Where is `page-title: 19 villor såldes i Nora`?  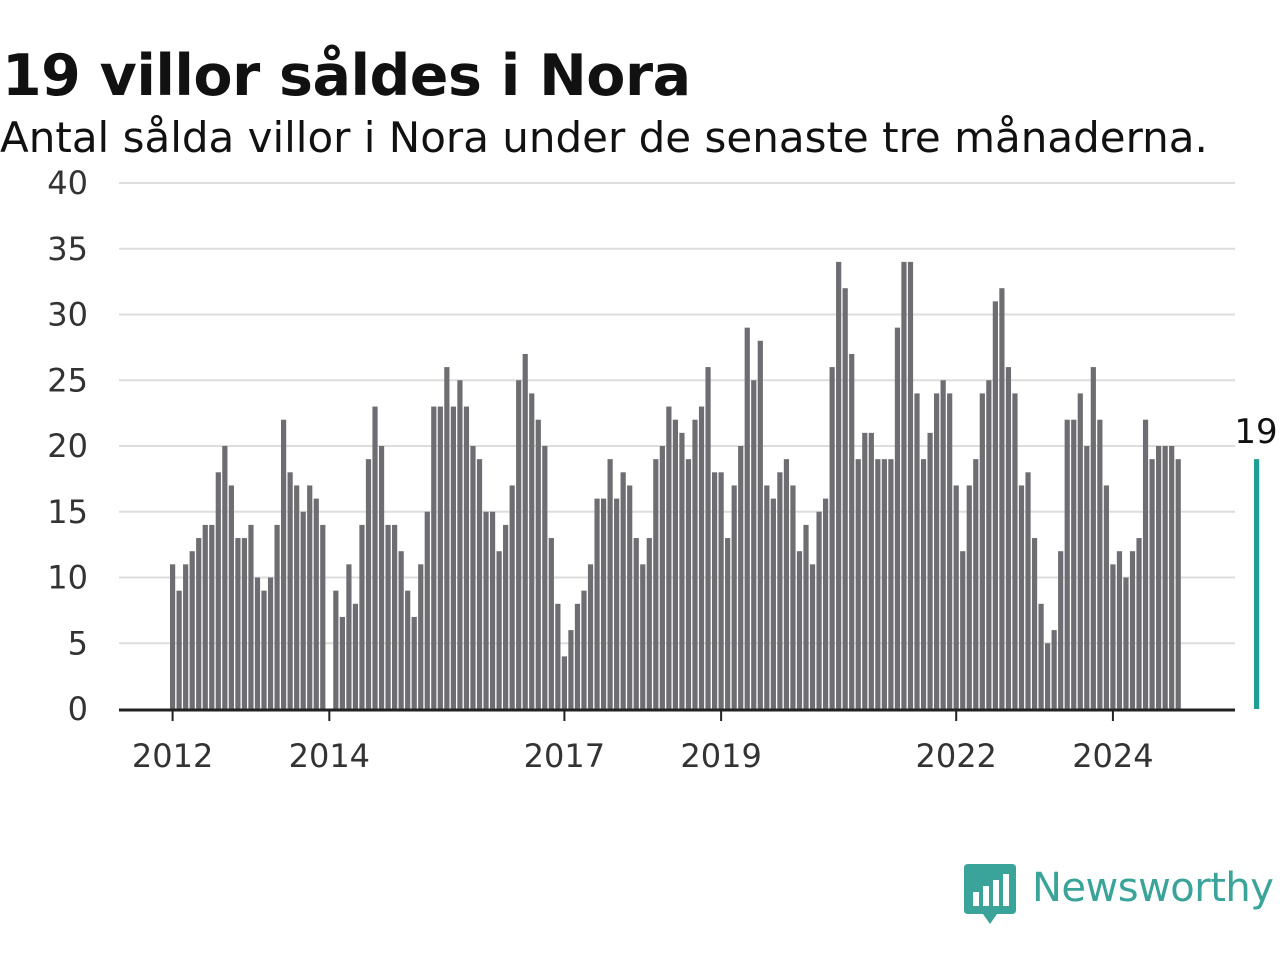
page-title: 19 villor såldes i Nora is located at coordinates (346, 76).